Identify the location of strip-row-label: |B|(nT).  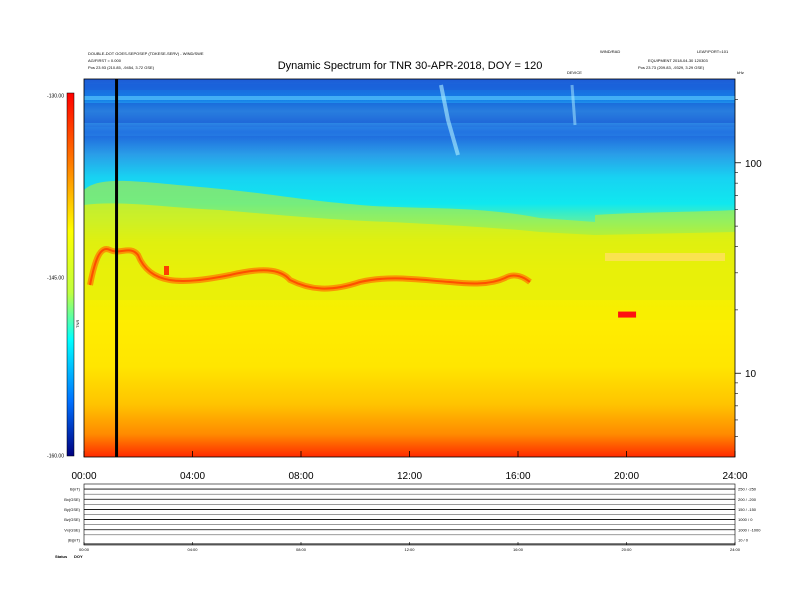
(74, 539).